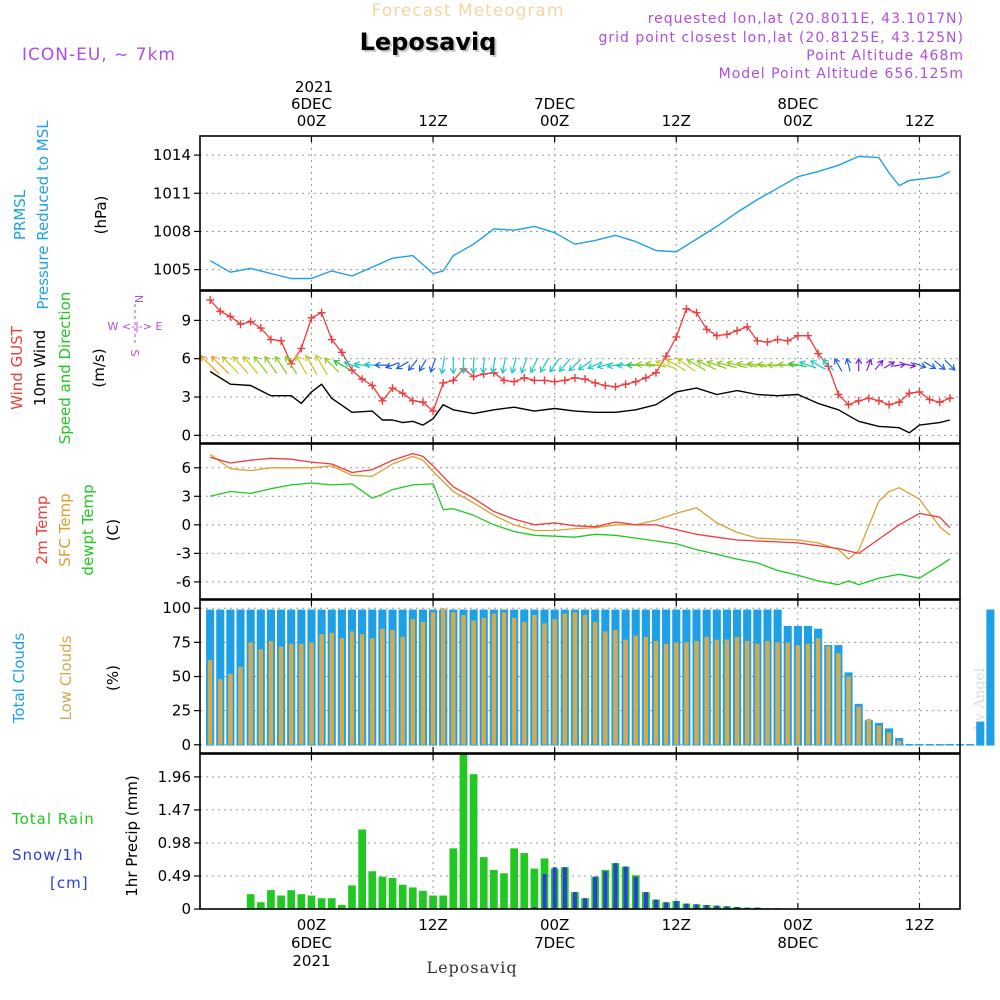 Image resolution: width=1000 pixels, height=1000 pixels. Describe the element at coordinates (186, 909) in the screenshot. I see `precip-ytick-label: 0` at that location.